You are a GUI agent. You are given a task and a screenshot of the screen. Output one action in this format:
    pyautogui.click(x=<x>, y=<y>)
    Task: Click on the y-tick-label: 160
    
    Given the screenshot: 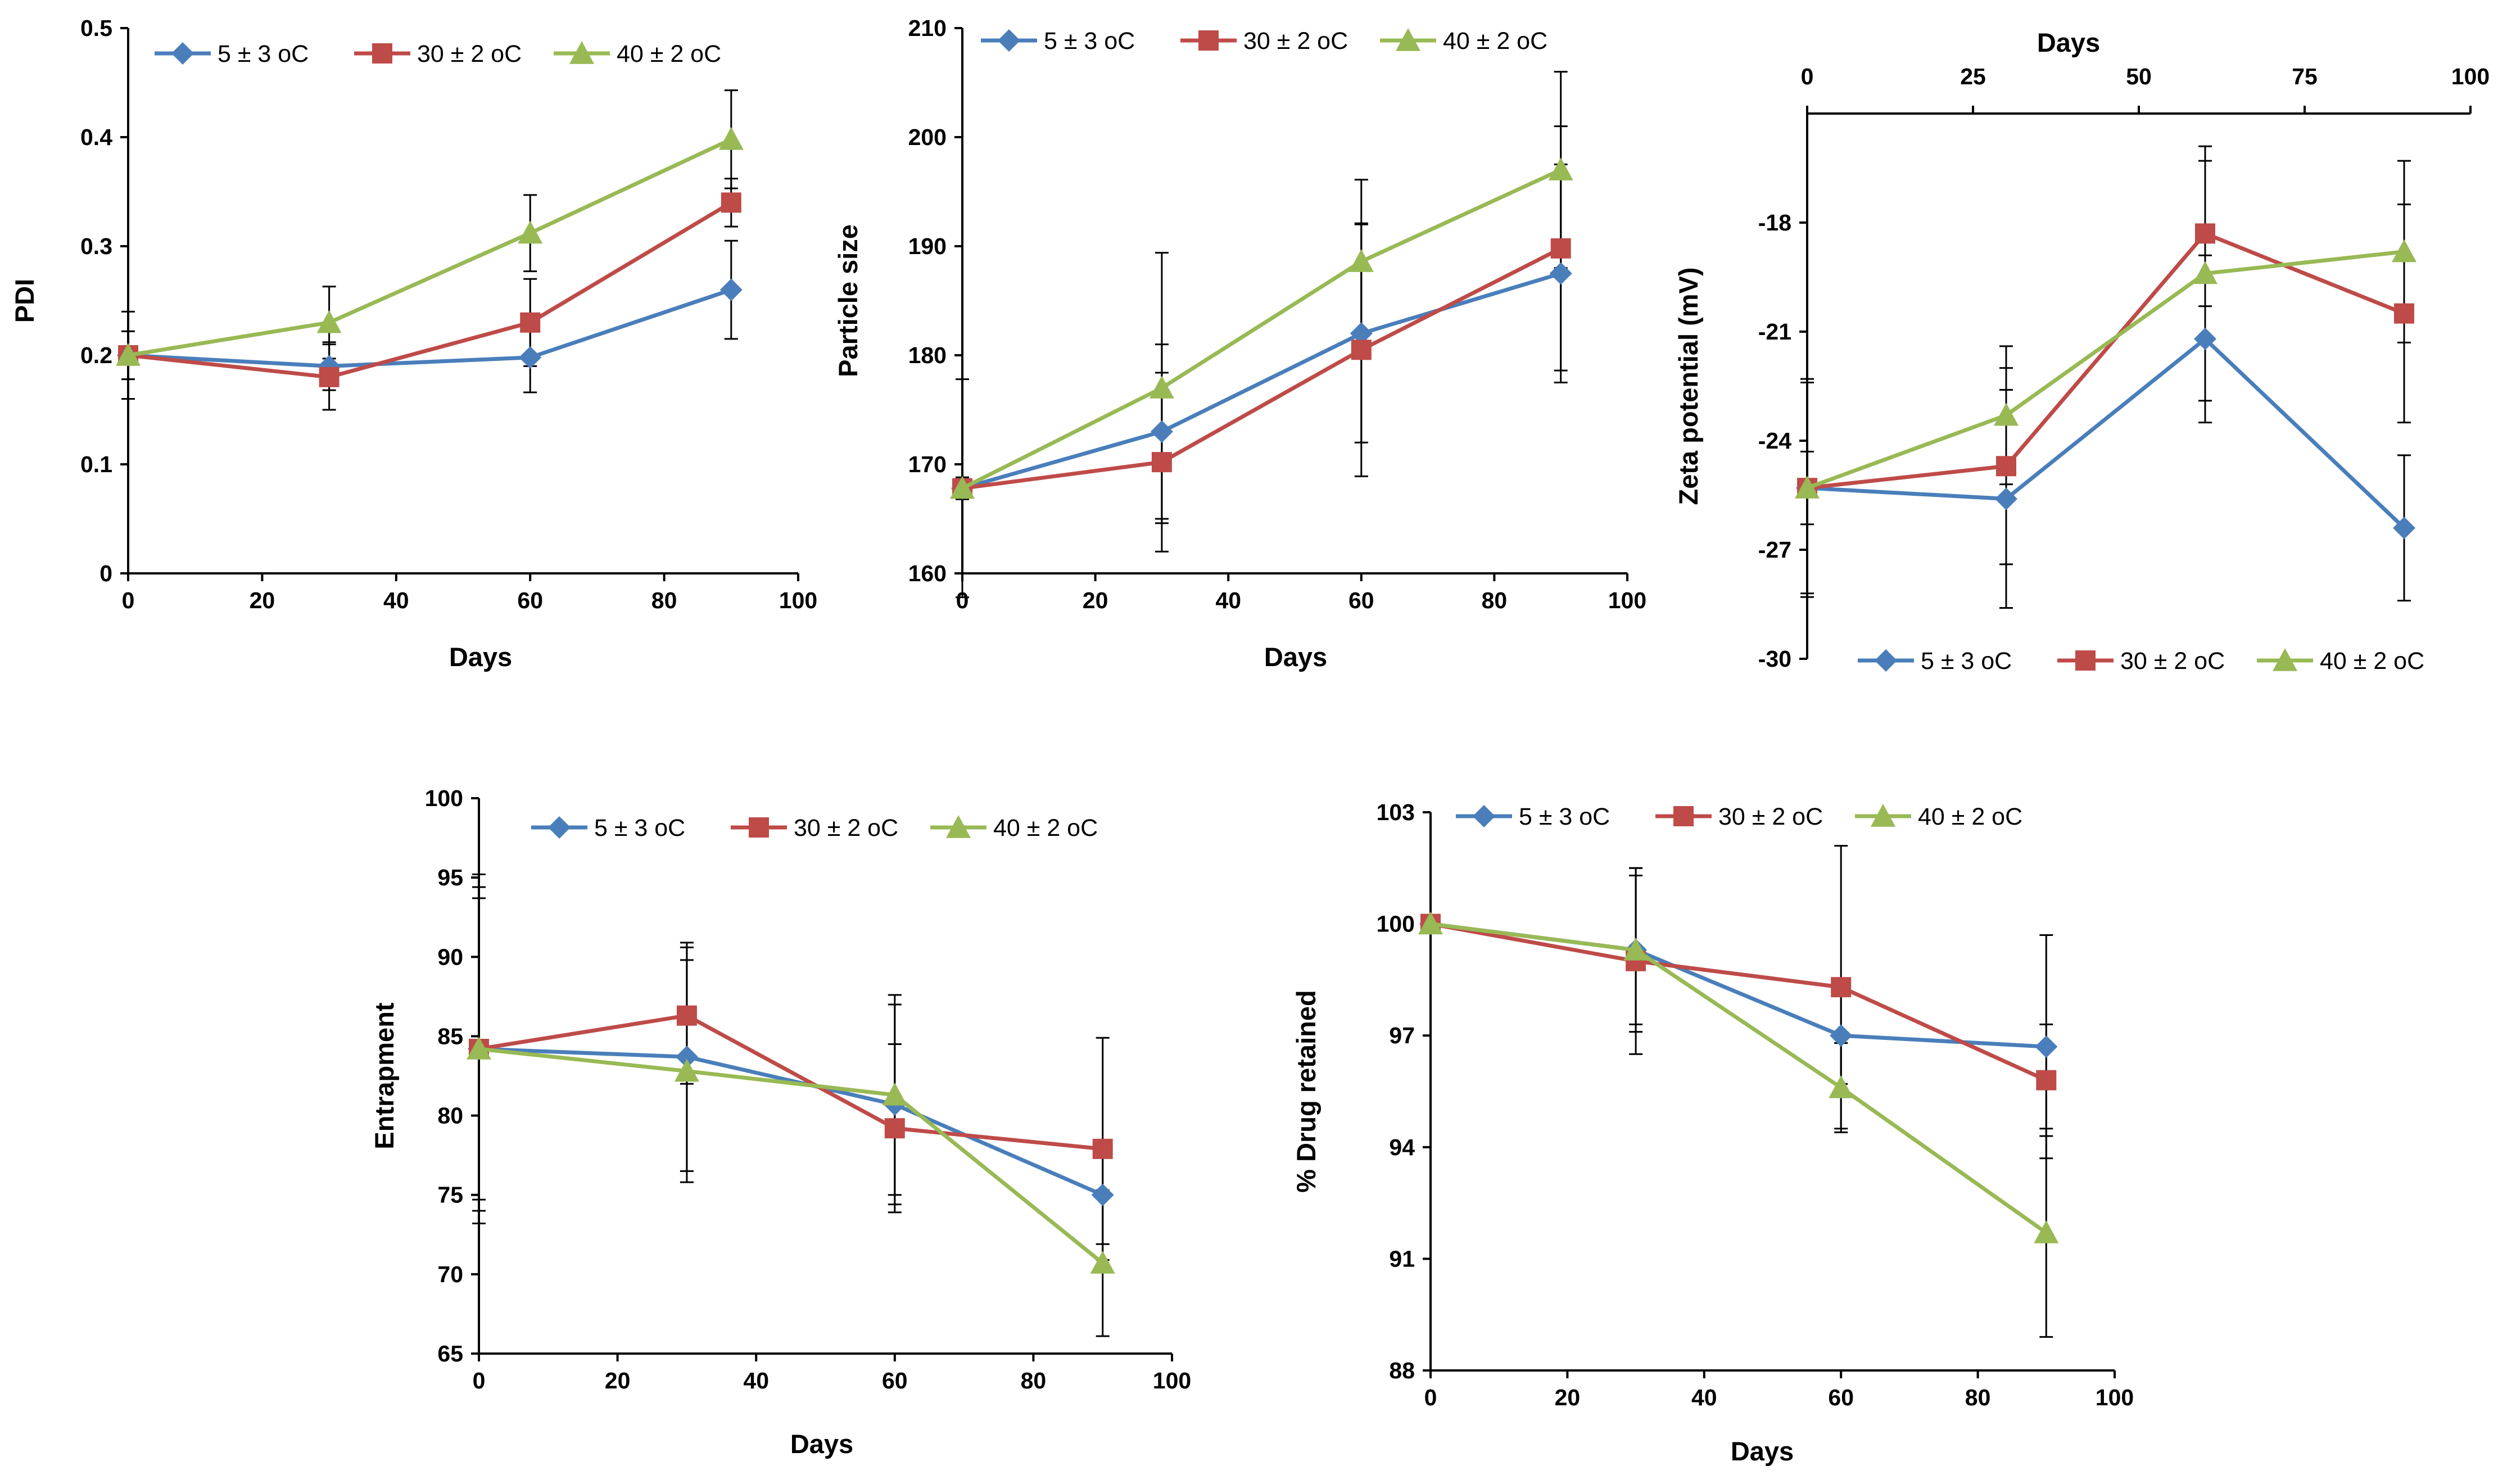 What is the action you would take?
    pyautogui.click(x=928, y=573)
    